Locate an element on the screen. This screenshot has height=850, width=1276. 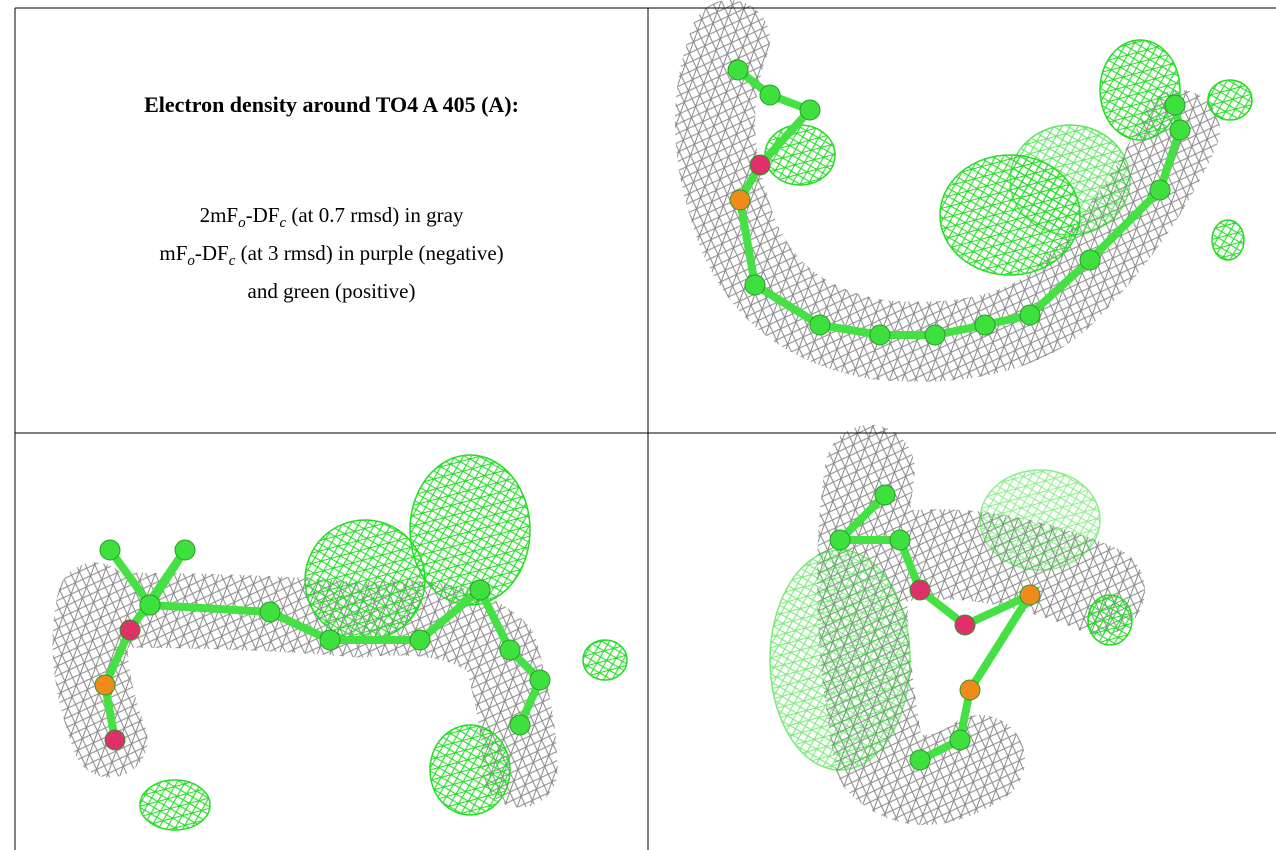
legend-text: 2mF is located at coordinates (219, 215).